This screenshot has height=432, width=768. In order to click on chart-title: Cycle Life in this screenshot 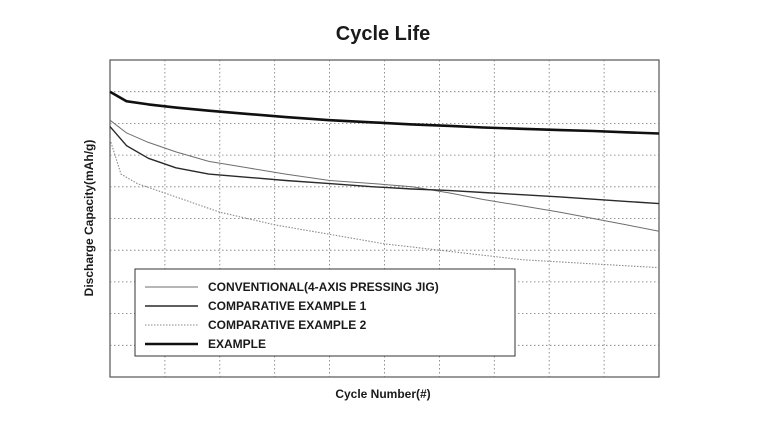, I will do `click(383, 34)`.